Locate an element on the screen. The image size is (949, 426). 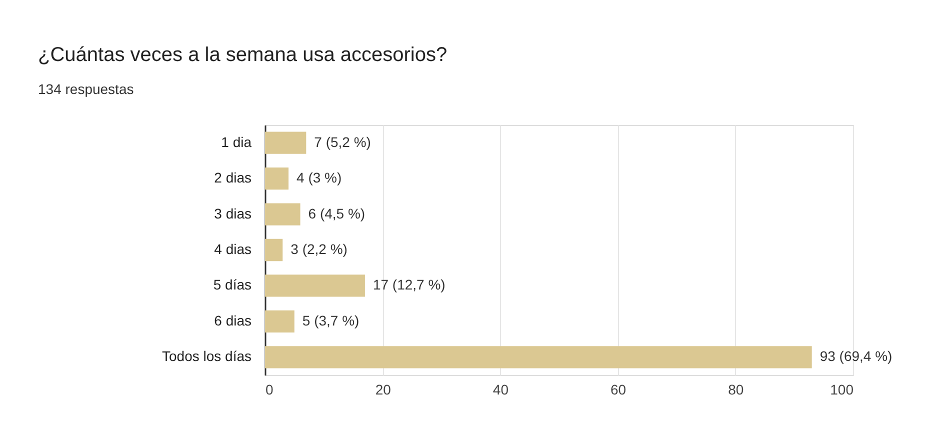
chart-title: ¿Cuántas veces a la semana usa accesorios? is located at coordinates (243, 55).